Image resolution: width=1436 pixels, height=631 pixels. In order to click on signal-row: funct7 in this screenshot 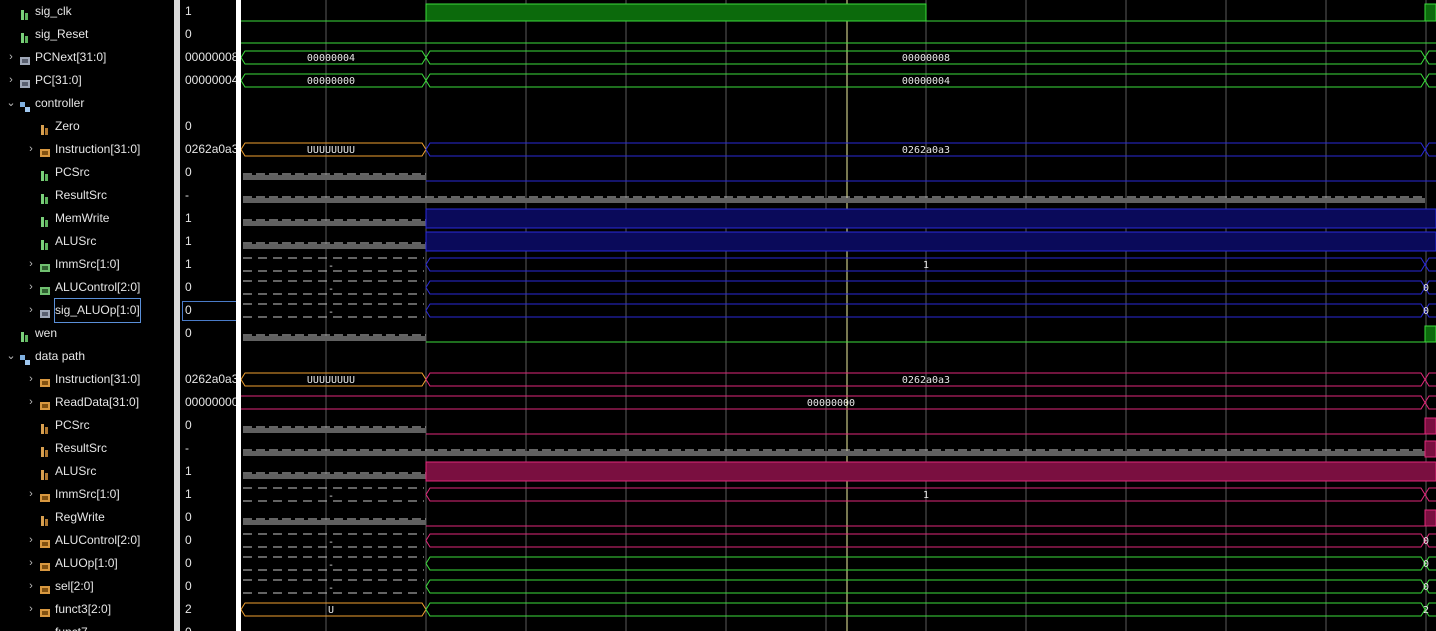, I will do `click(87, 626)`.